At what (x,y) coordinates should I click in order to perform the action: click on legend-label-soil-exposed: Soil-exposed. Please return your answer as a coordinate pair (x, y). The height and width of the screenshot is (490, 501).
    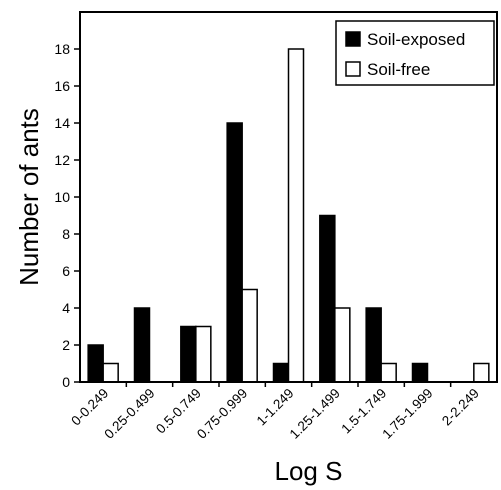
    Looking at the image, I should click on (416, 39).